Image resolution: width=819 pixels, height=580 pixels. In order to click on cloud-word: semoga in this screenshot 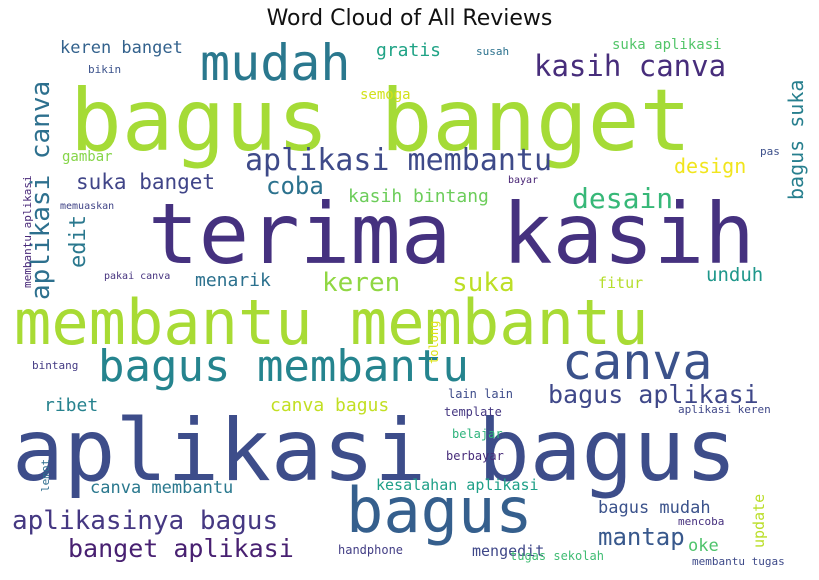, I will do `click(385, 95)`.